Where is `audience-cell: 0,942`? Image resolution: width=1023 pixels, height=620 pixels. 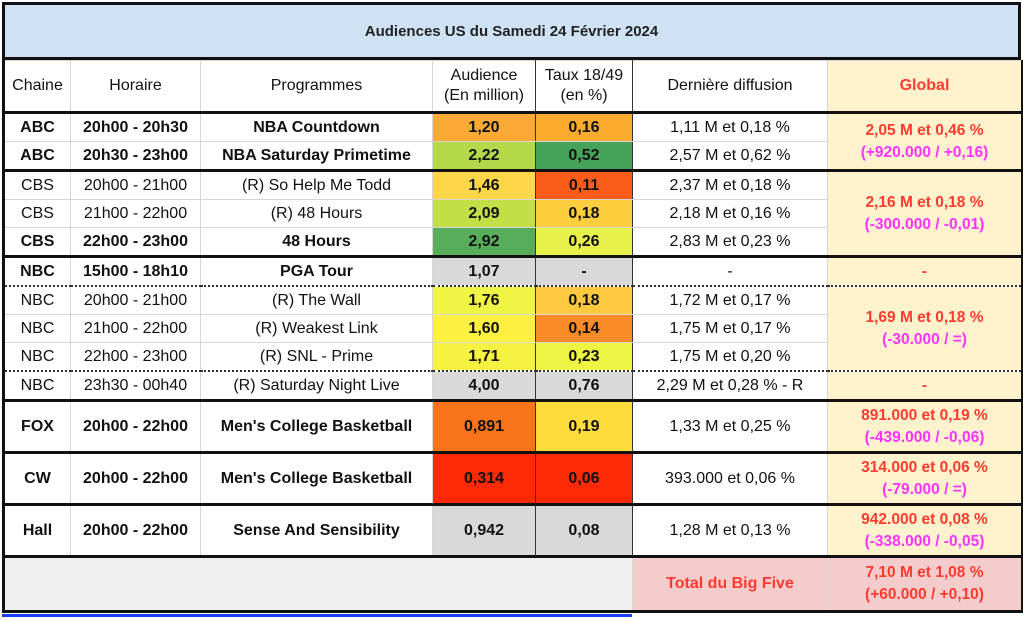 audience-cell: 0,942 is located at coordinates (484, 530).